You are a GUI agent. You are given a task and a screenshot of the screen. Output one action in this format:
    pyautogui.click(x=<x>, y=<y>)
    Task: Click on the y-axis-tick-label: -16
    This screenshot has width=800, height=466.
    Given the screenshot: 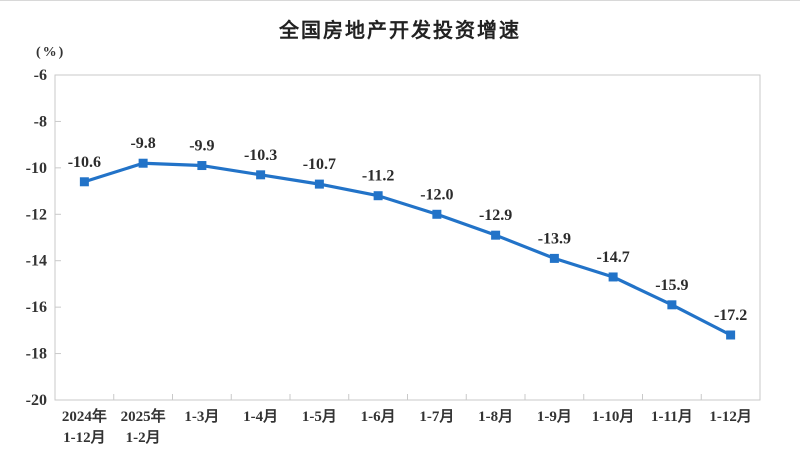 What is the action you would take?
    pyautogui.click(x=36, y=307)
    